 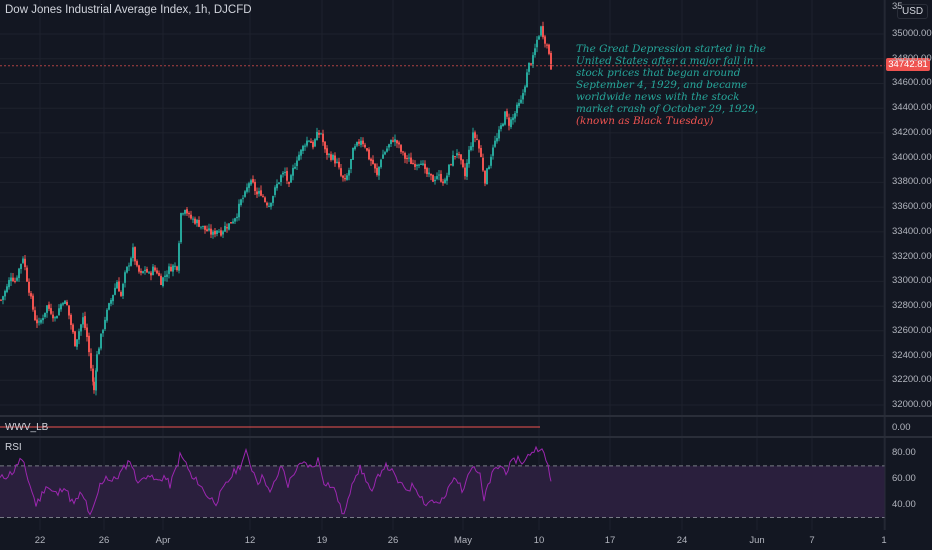 What do you see at coordinates (13, 447) in the screenshot?
I see `rsi-label: RSI` at bounding box center [13, 447].